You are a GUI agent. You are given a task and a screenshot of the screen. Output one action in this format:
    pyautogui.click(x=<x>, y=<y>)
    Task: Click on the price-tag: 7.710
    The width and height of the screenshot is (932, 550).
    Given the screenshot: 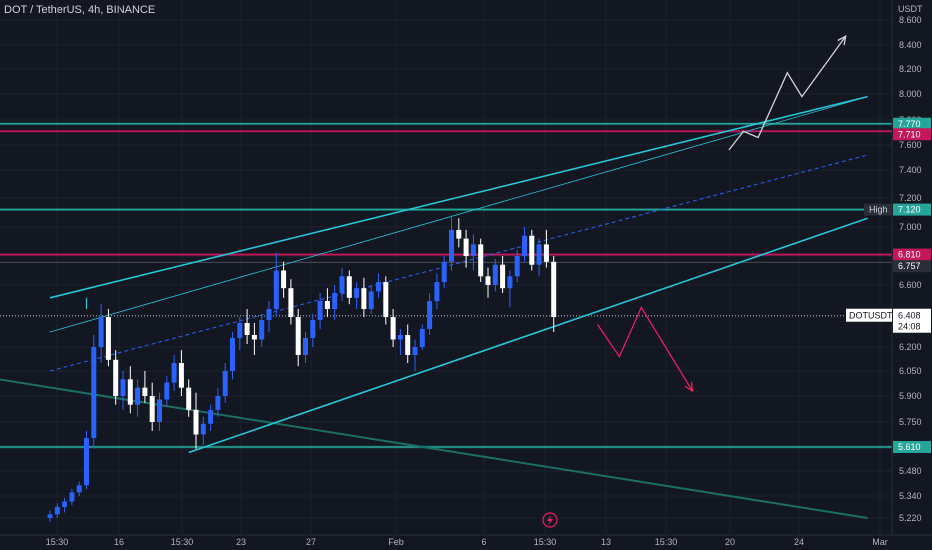 What is the action you would take?
    pyautogui.click(x=912, y=134)
    